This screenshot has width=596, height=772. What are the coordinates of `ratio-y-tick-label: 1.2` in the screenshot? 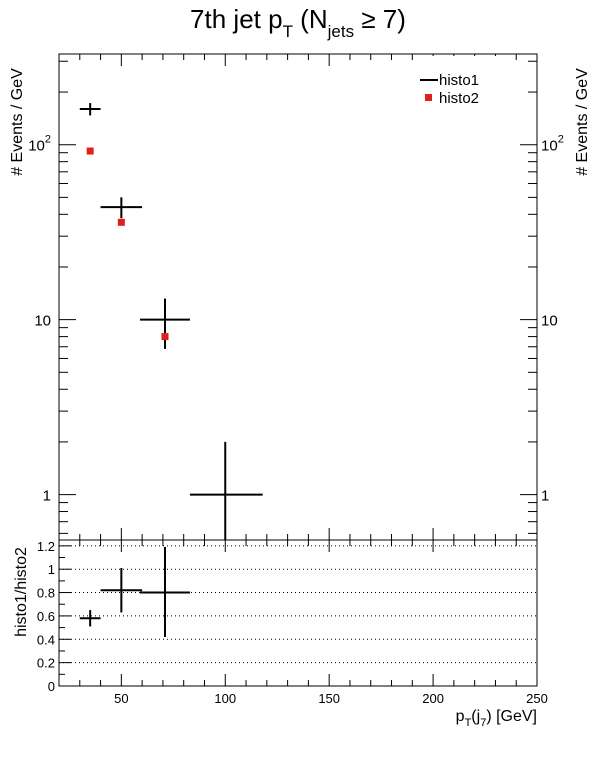 It's located at (46, 546).